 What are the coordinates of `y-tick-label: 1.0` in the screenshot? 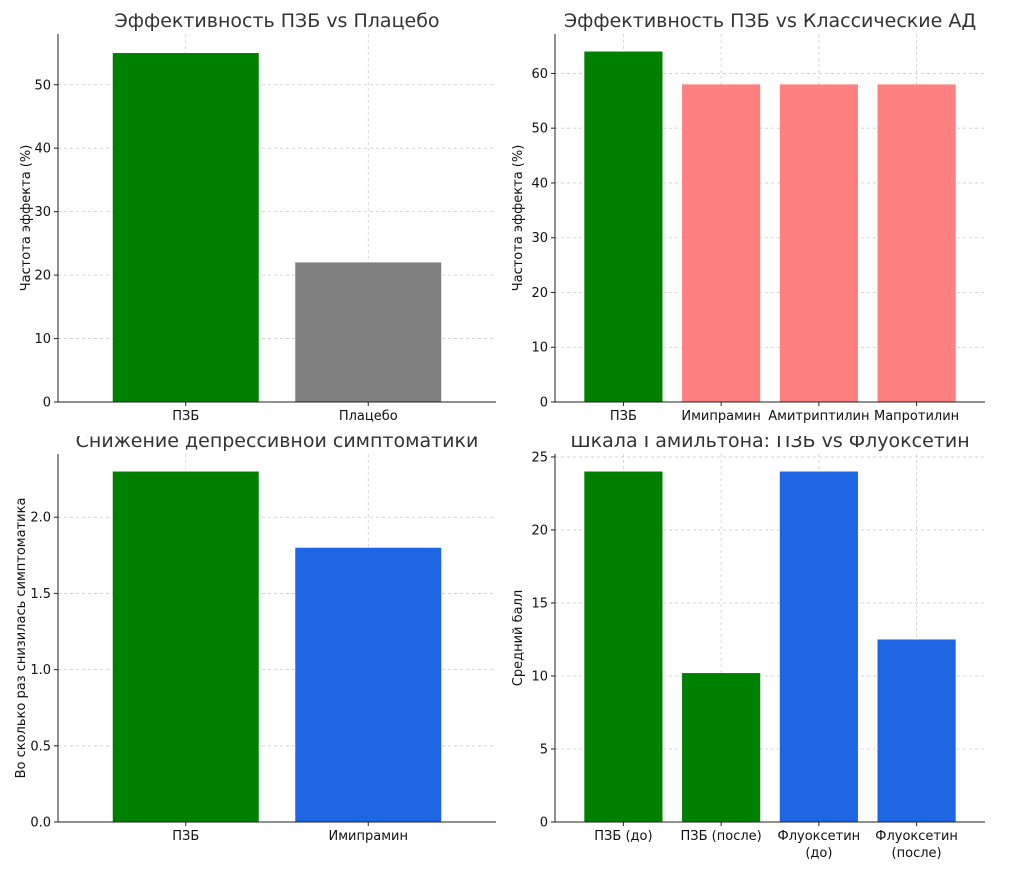 It's located at (40, 670).